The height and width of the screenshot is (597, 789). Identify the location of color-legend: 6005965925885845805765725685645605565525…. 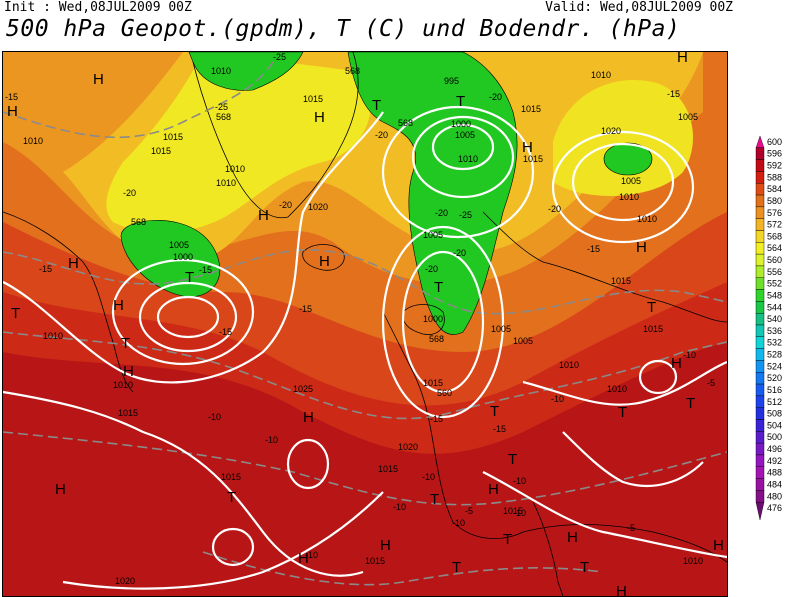
(768, 328).